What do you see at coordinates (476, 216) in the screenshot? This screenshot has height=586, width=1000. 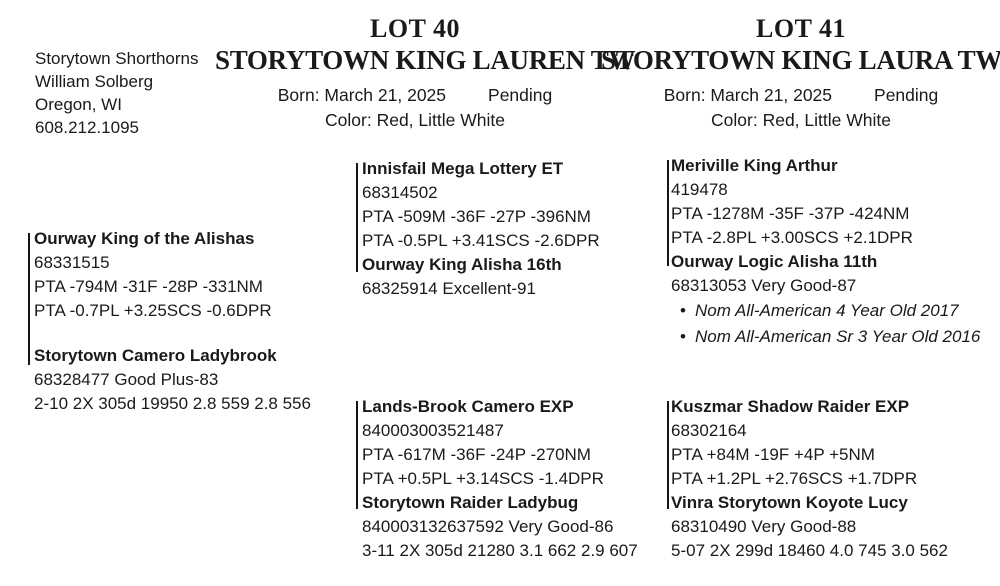 I see `animal-pta-production: PTA -509M -36F -27P -396NM` at bounding box center [476, 216].